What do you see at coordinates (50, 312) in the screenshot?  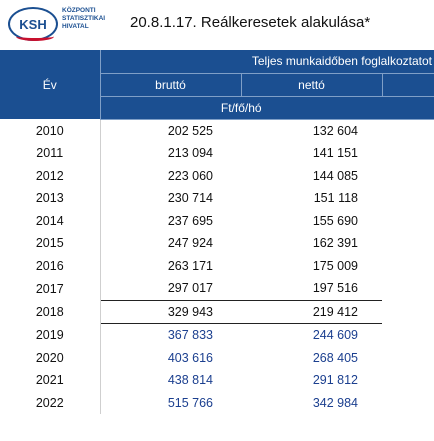 I see `year-cell: 2018` at bounding box center [50, 312].